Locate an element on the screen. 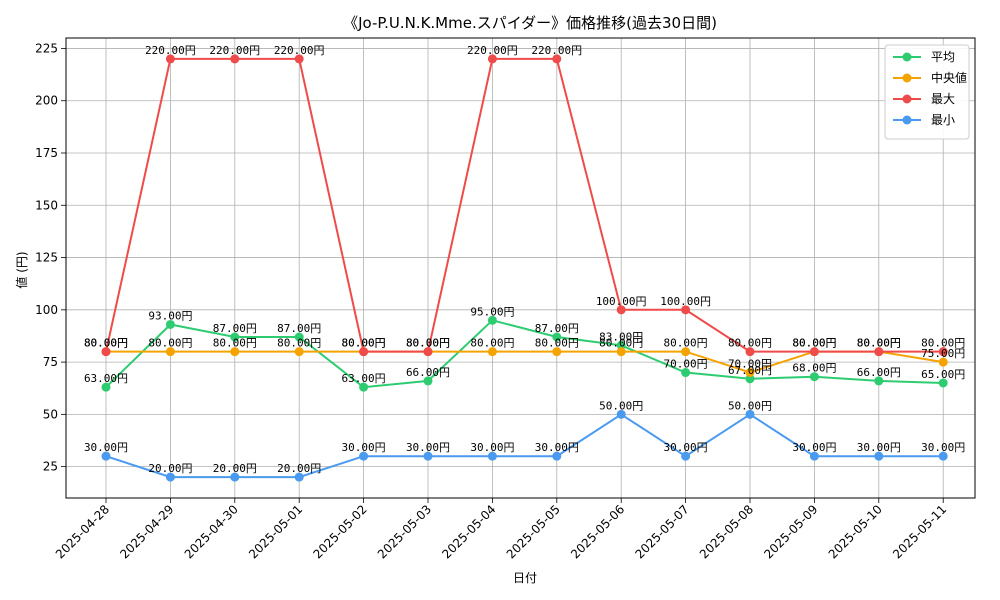 The image size is (1000, 600). data-label: 68.00円 is located at coordinates (814, 368).